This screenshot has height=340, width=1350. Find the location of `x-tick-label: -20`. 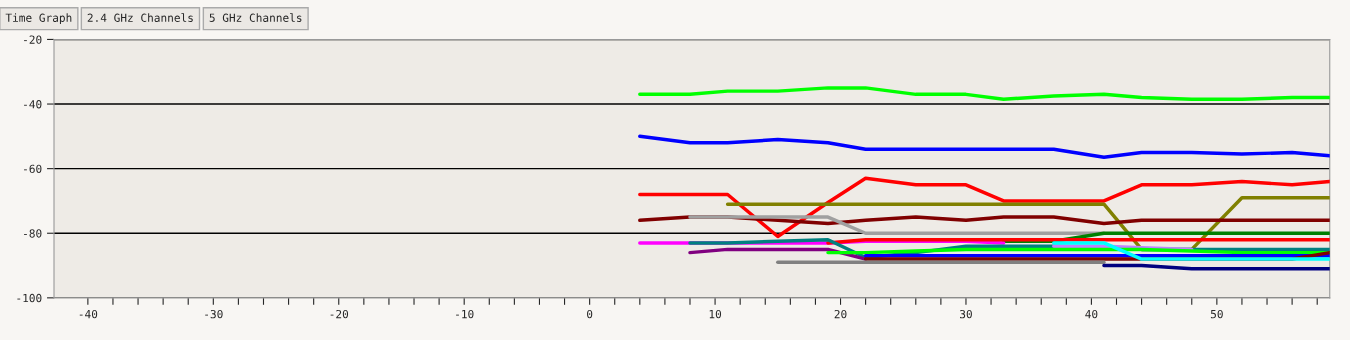

x-tick-label: -20 is located at coordinates (339, 314).